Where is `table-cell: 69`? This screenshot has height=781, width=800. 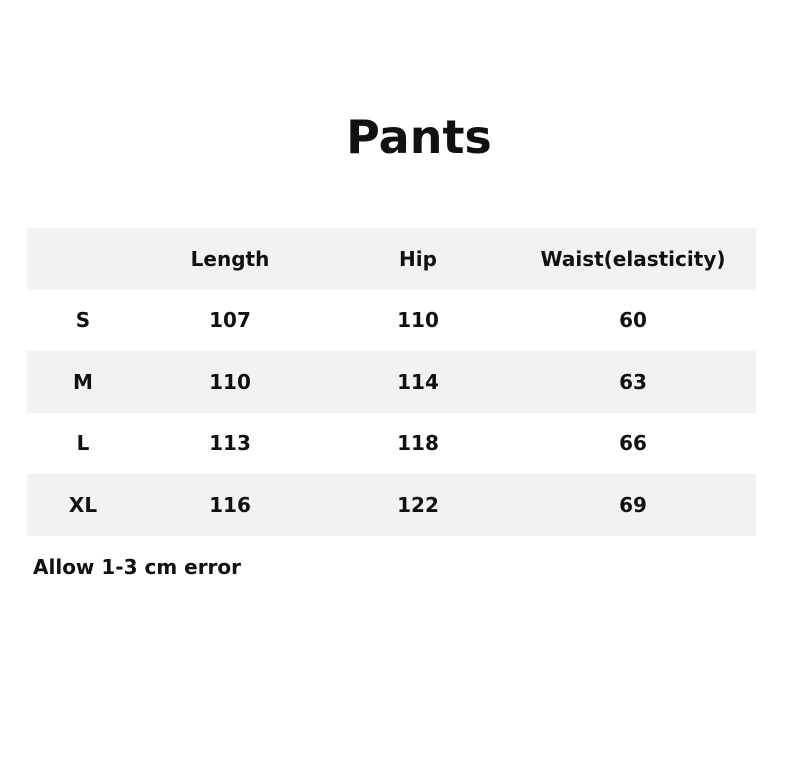
table-cell: 69 is located at coordinates (633, 504).